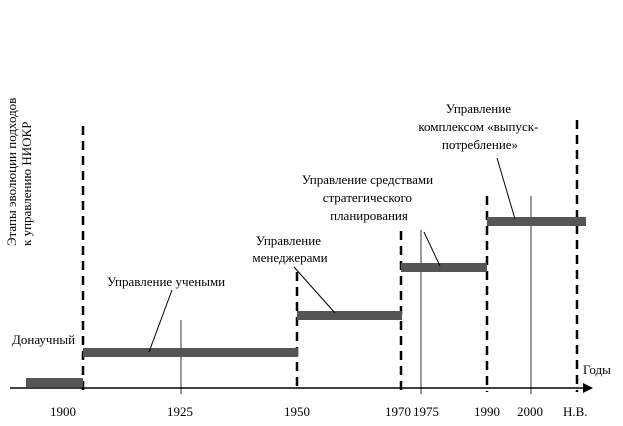  I want to click on stage-label-3-line-1: Управление, so click(288, 240).